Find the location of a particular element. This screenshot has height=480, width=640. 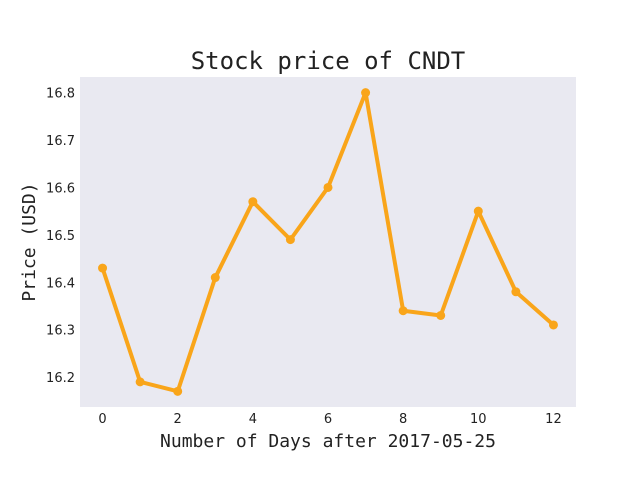

x-tick-label: 12 is located at coordinates (553, 419).